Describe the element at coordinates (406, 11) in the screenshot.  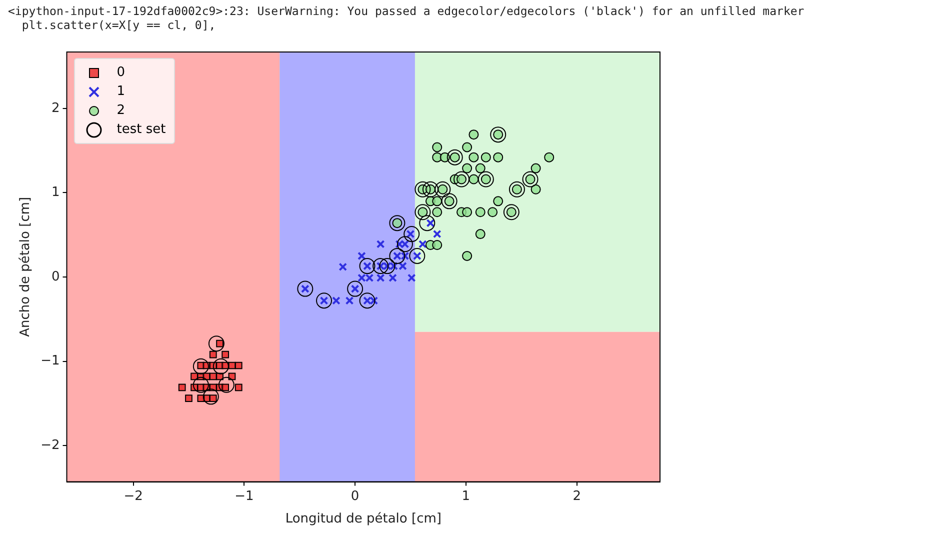
I see `text: <ipython-input-17-192dfa0002c9>:23: UserWarning: You passed a edgecolor/edgecolors ('black') for an unfilled marker` at that location.